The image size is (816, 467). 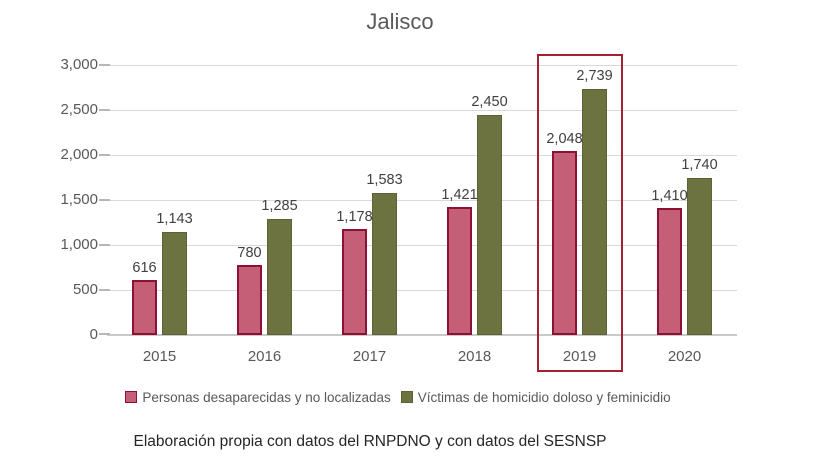 I want to click on bar-value-label: 2,048, so click(x=564, y=138).